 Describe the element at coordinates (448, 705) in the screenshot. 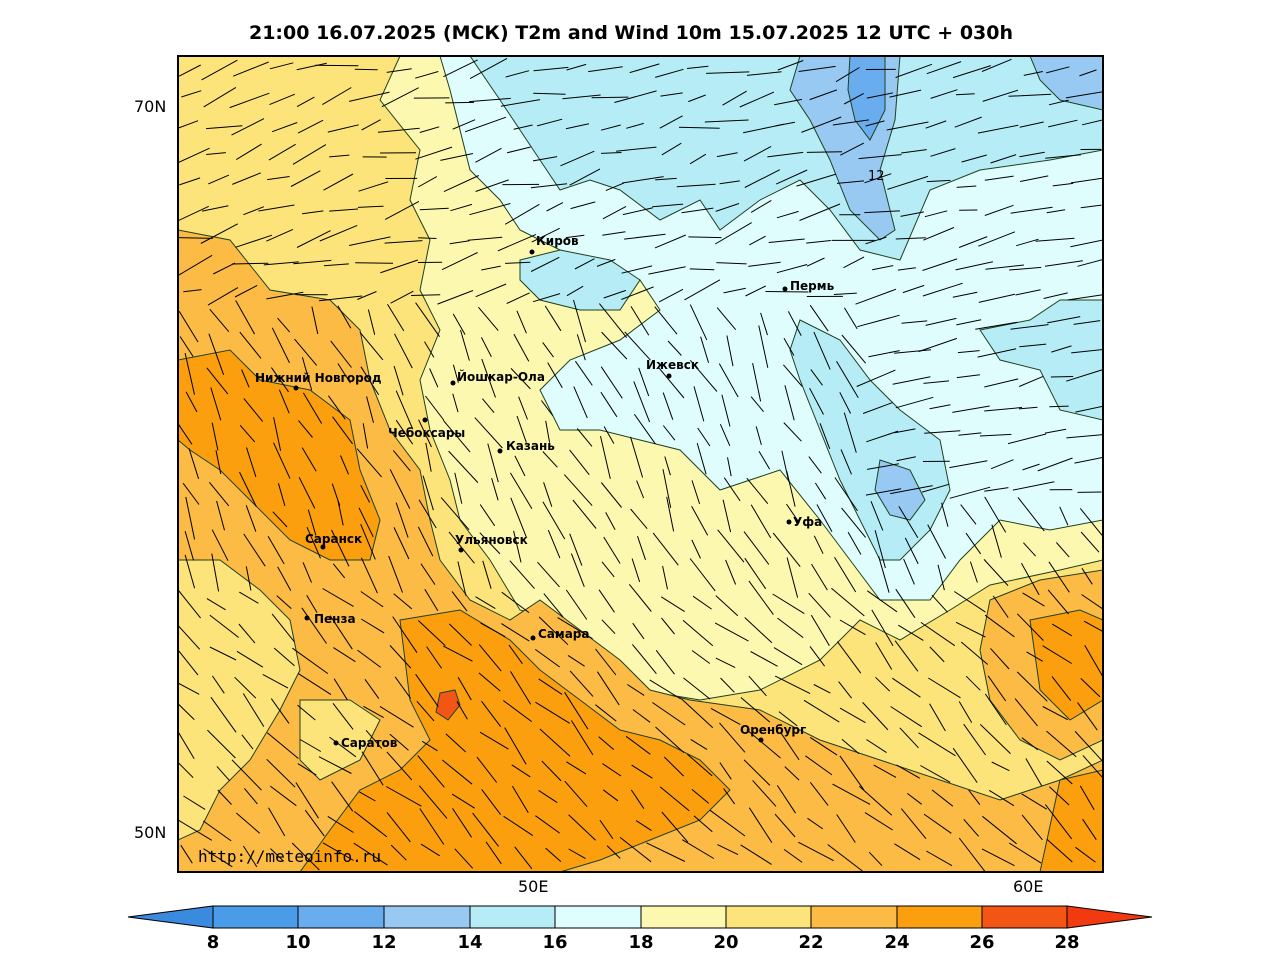

I see `t26-region` at that location.